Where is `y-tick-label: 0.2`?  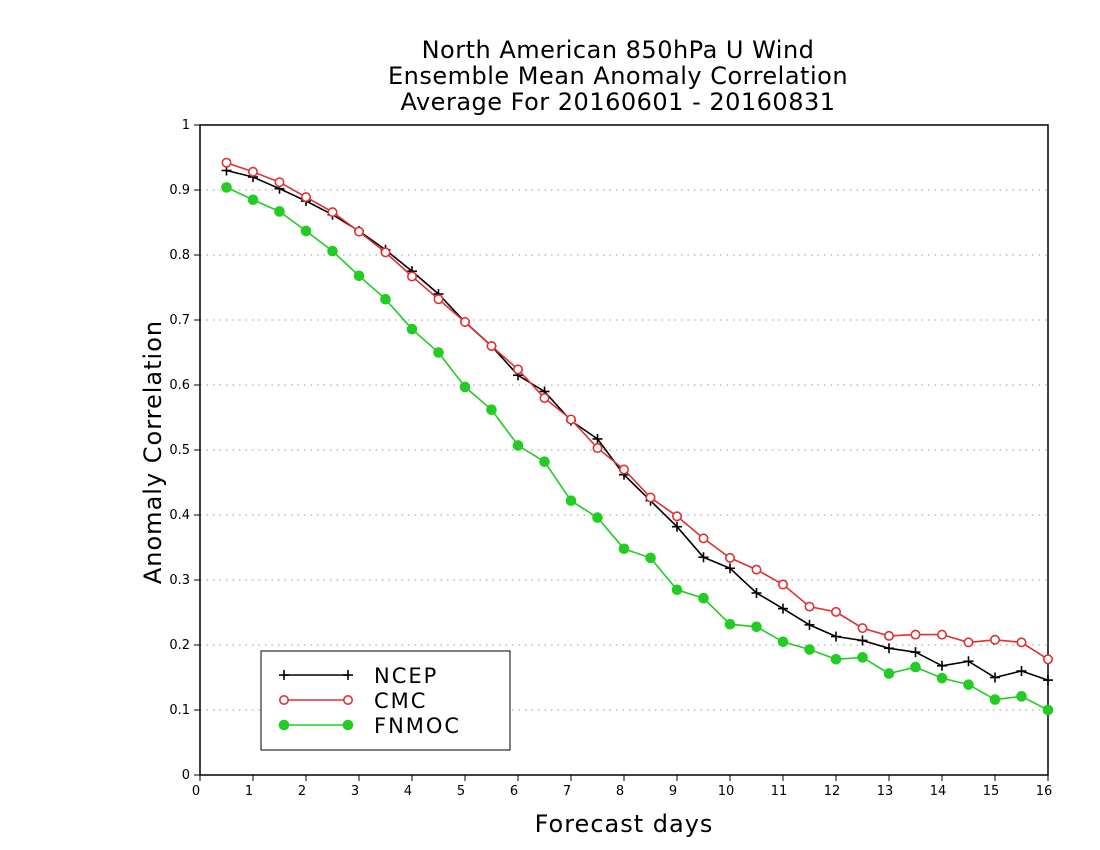
y-tick-label: 0.2 is located at coordinates (179, 645).